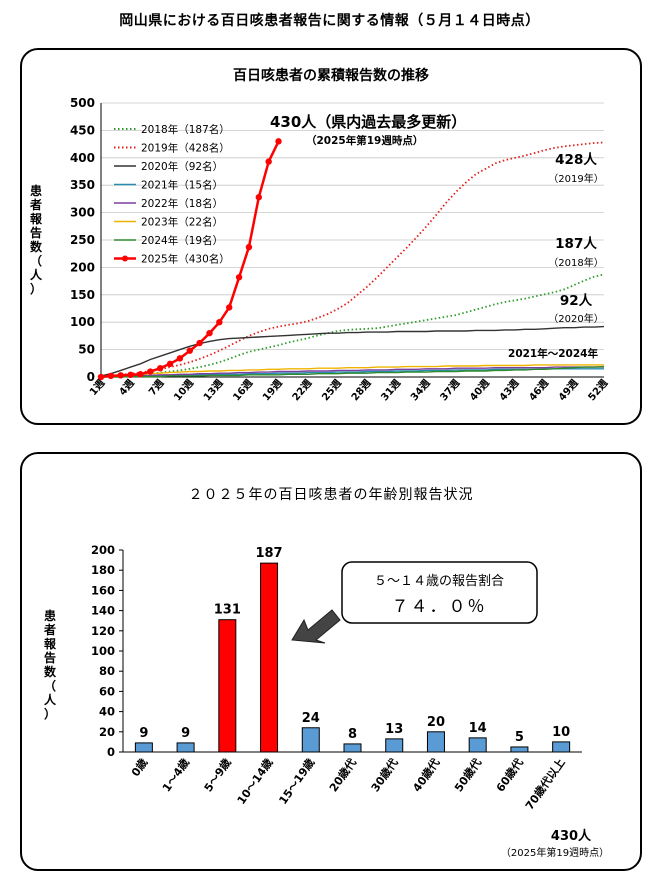  What do you see at coordinates (255, 781) in the screenshot?
I see `category-label: 10～14歳` at bounding box center [255, 781].